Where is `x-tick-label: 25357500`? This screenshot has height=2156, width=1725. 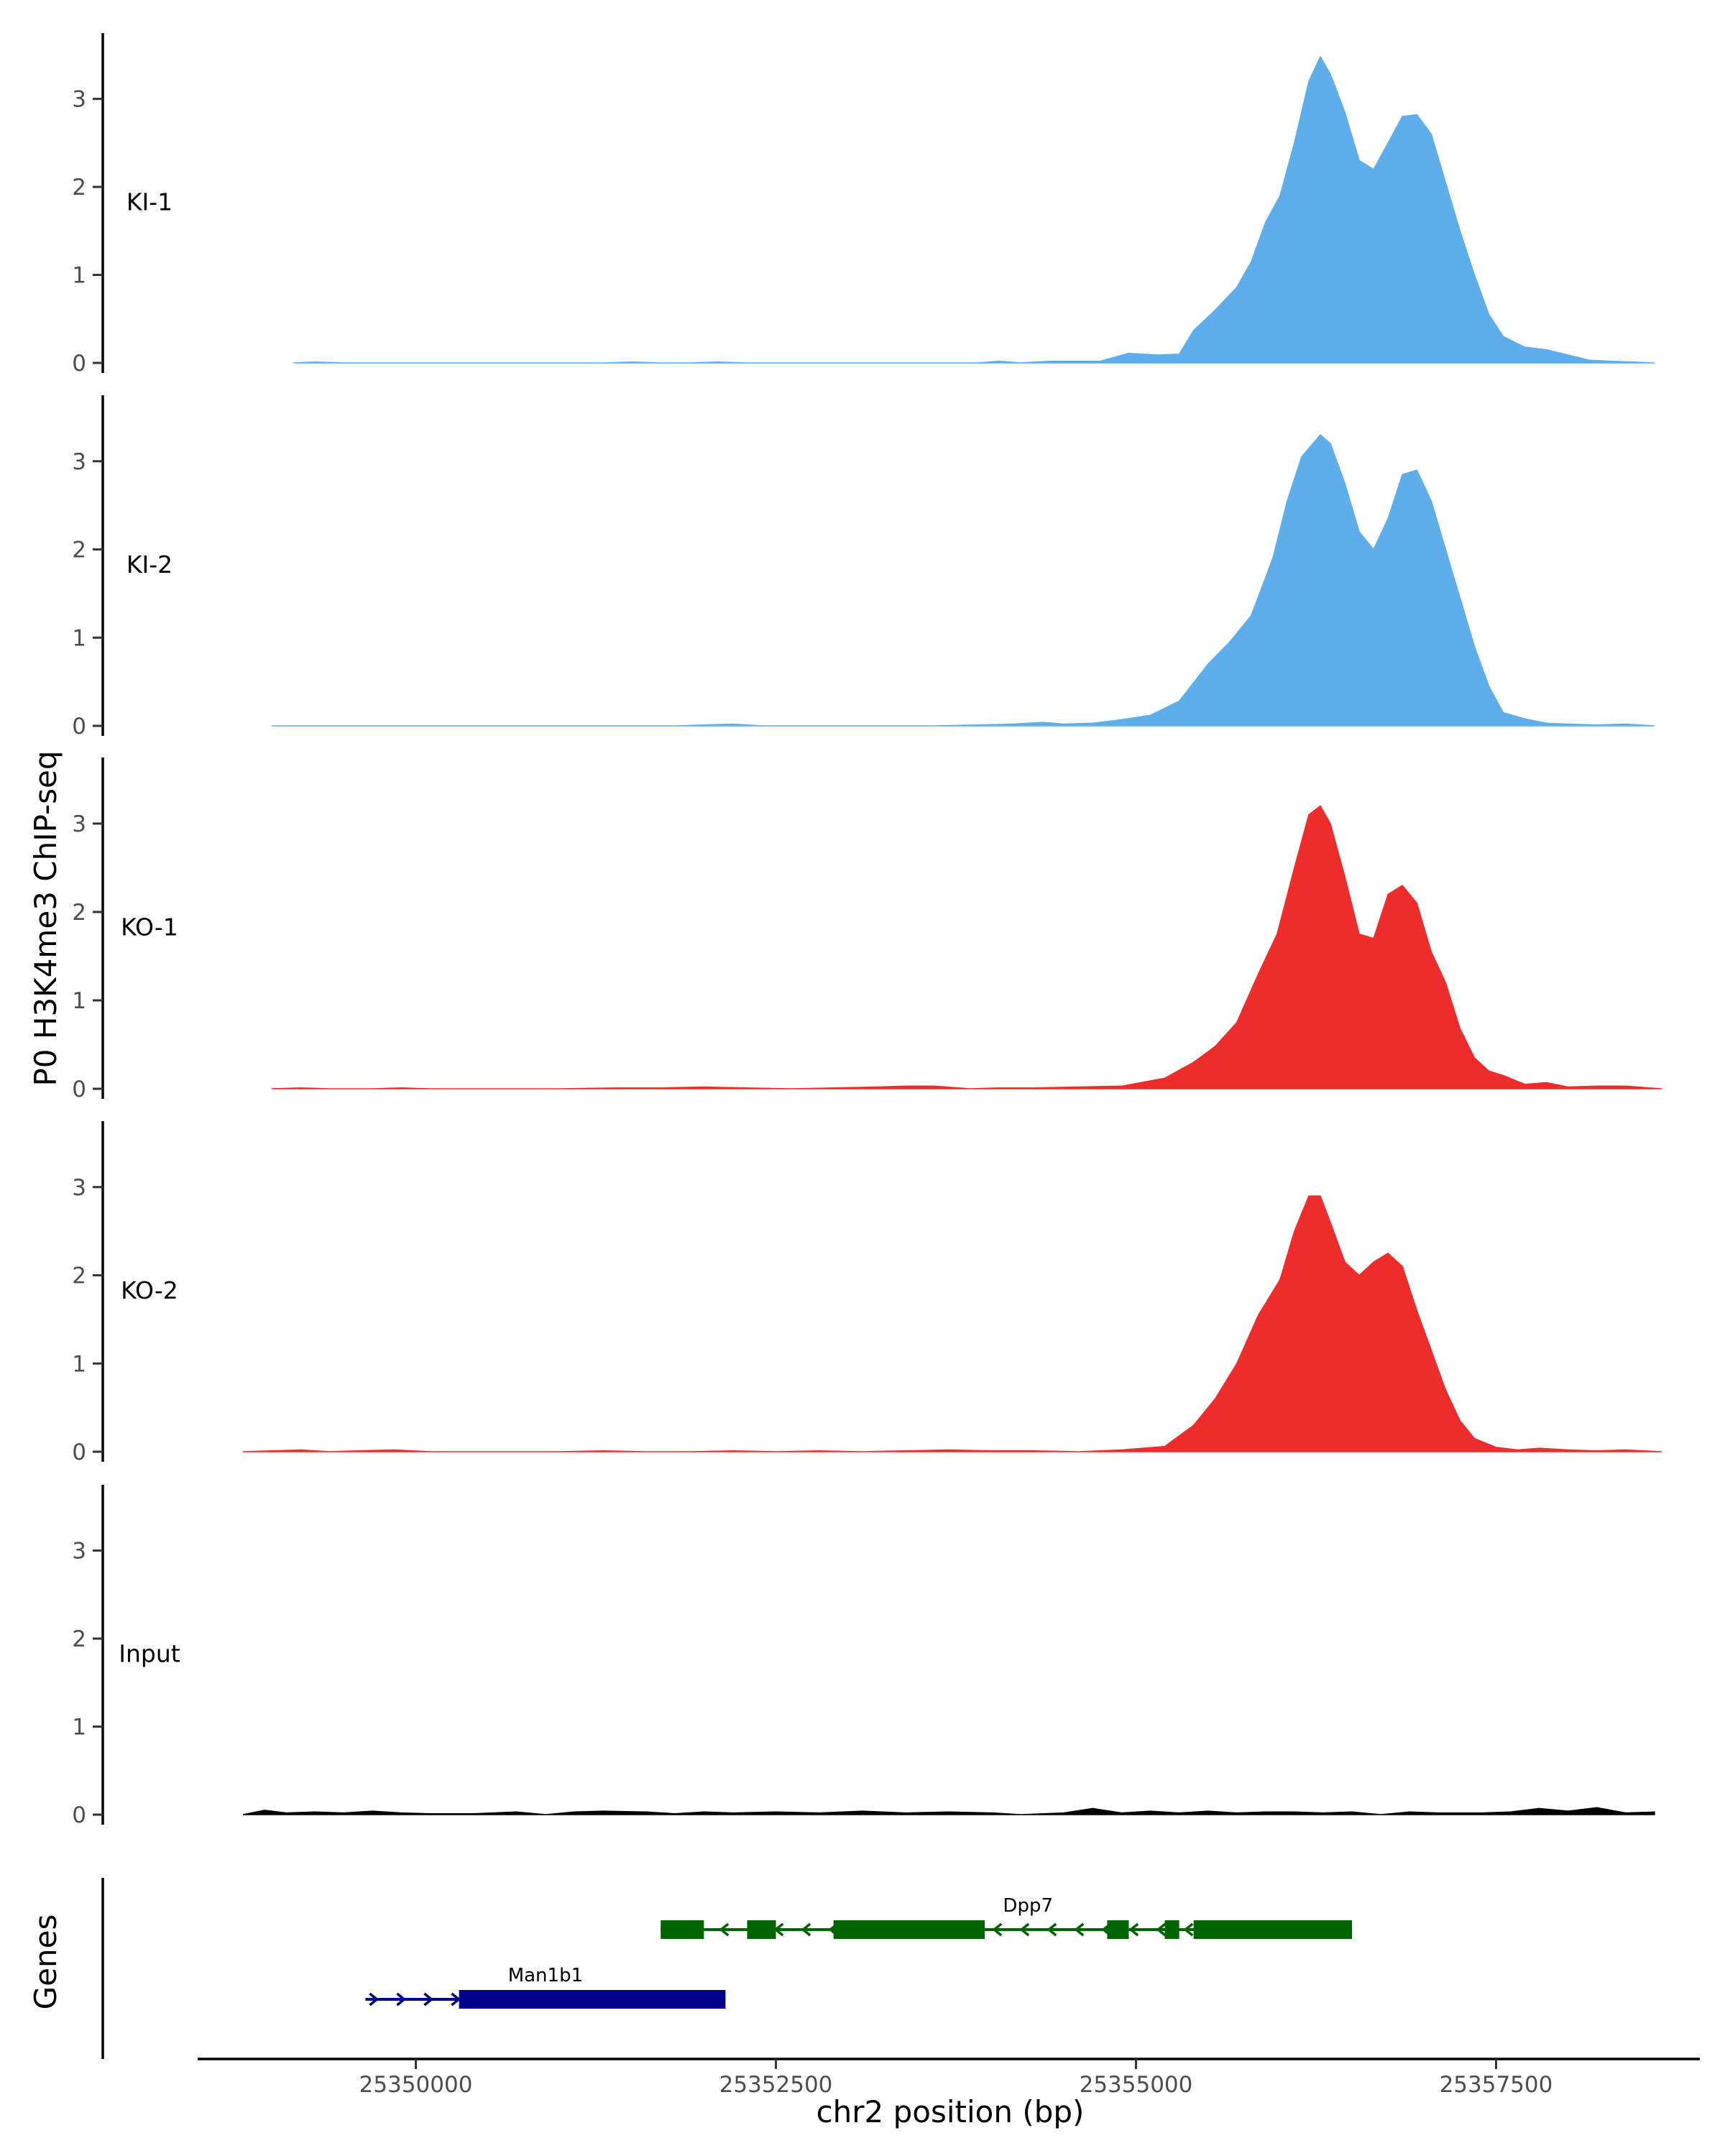 x-tick-label: 25357500 is located at coordinates (1496, 2085).